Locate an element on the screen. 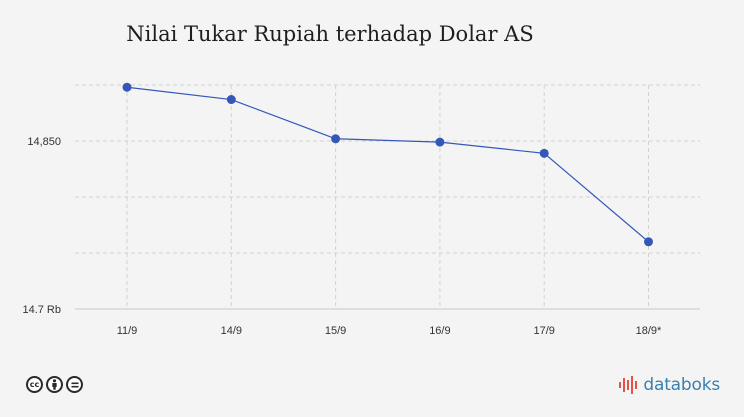 The image size is (744, 417). x-tick-label: 16/9 is located at coordinates (439, 331).